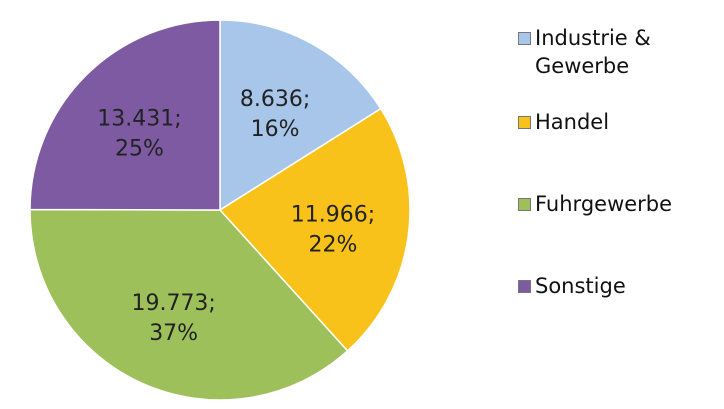 The height and width of the screenshot is (409, 724). Describe the element at coordinates (618, 122) in the screenshot. I see `legend-item: Handel` at that location.